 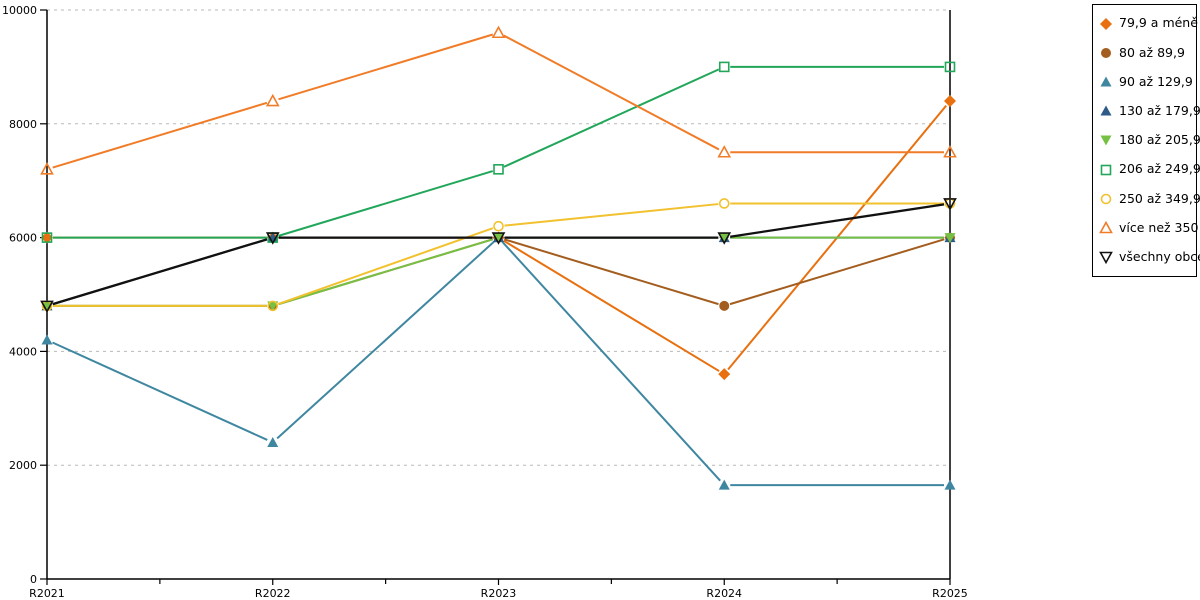 What do you see at coordinates (23, 351) in the screenshot?
I see `y-tick-label: 4000` at bounding box center [23, 351].